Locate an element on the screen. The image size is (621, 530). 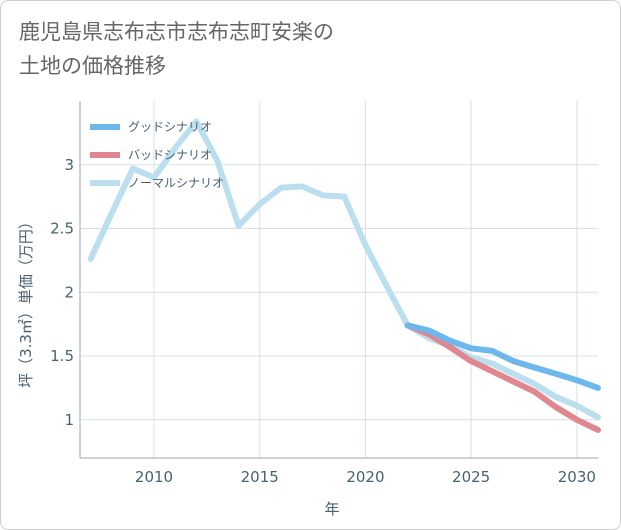
y-tick-label: 2.5 is located at coordinates (62, 229).